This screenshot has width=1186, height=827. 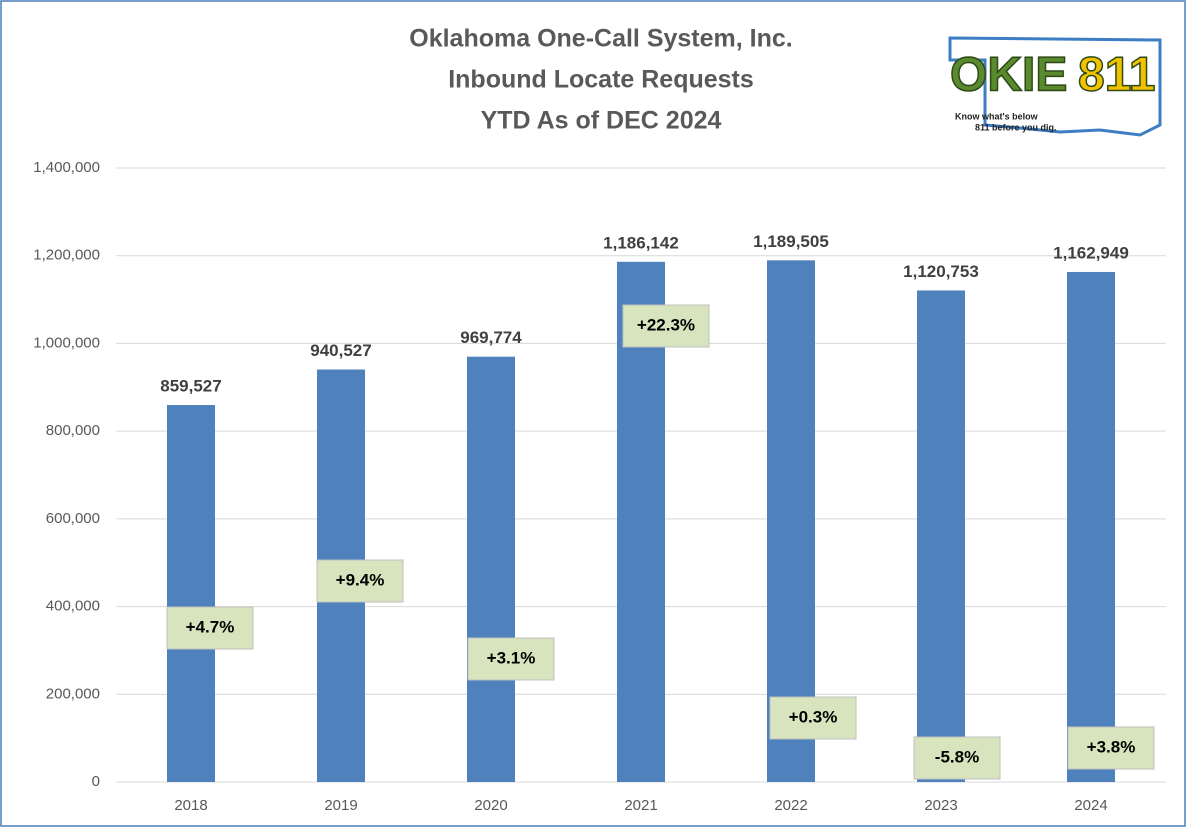 I want to click on logo-outline, so click(x=1055, y=86).